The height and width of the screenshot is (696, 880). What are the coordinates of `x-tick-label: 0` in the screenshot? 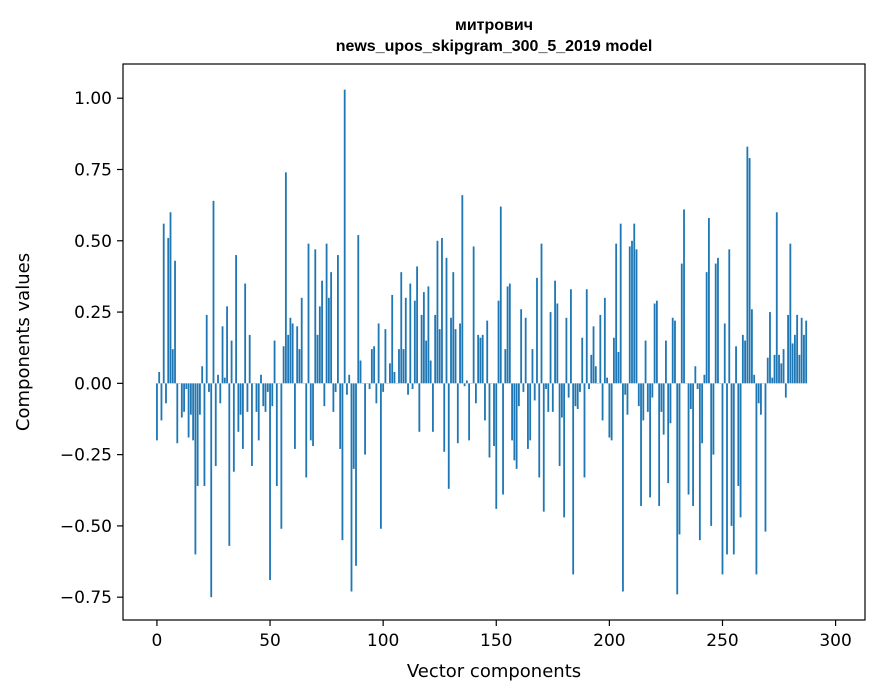 It's located at (157, 641).